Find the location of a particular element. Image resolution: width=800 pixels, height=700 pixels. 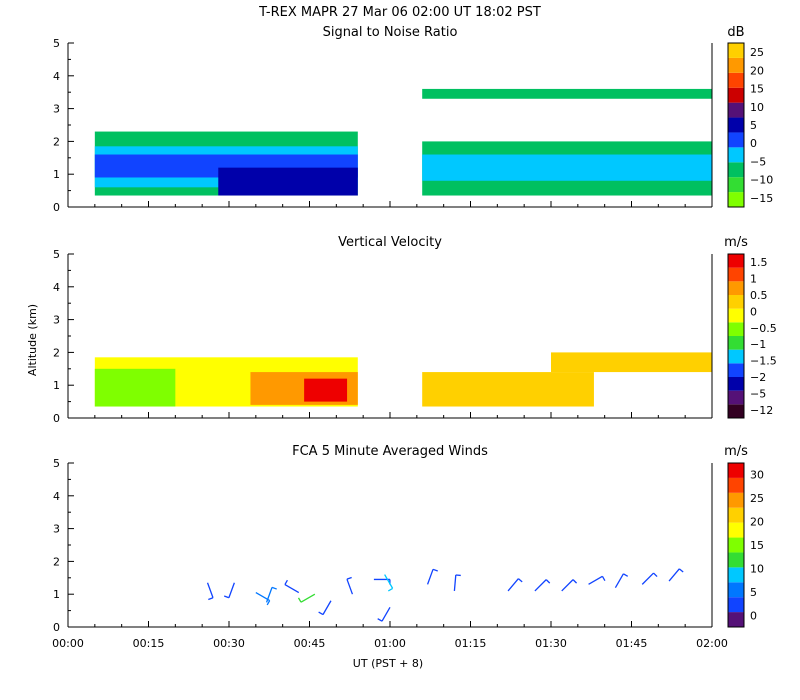

panel-title: FCA 5 Minute Averaged Winds is located at coordinates (390, 451).